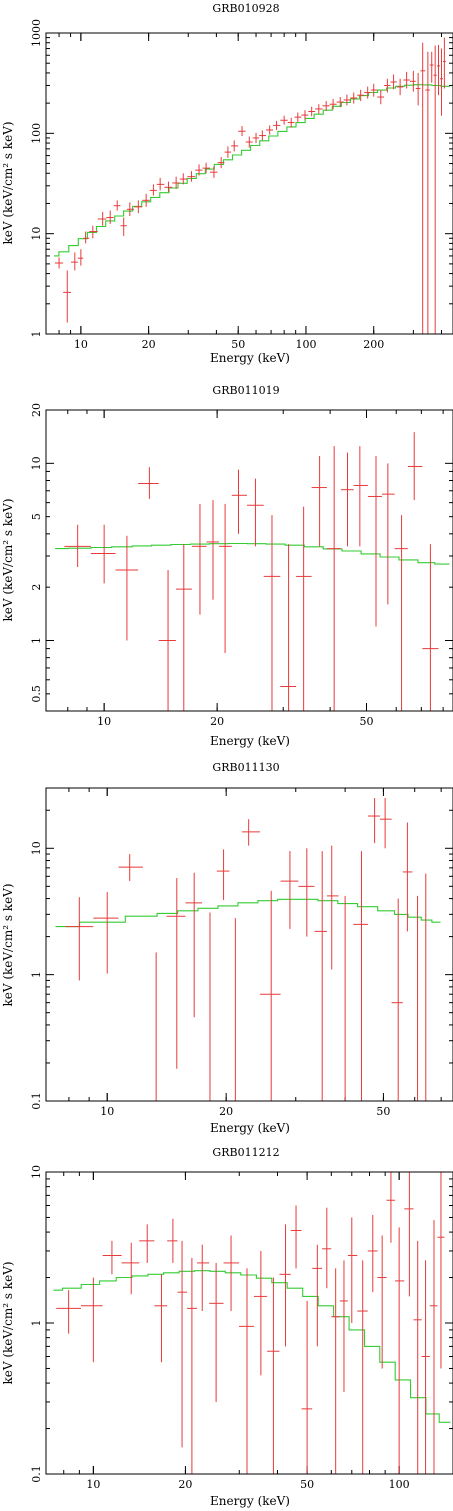  Describe the element at coordinates (36, 587) in the screenshot. I see `y-tick-label: 2` at that location.